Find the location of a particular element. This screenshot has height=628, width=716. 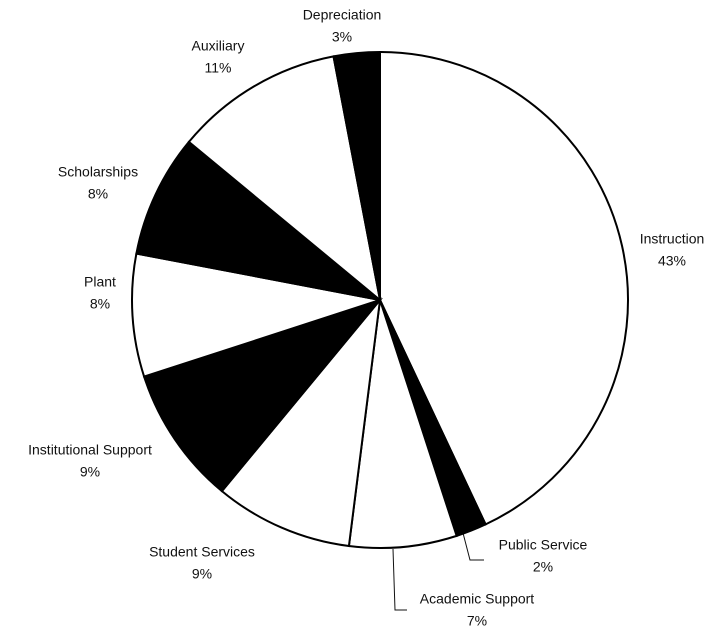

slice-value-label: 7% is located at coordinates (477, 620).